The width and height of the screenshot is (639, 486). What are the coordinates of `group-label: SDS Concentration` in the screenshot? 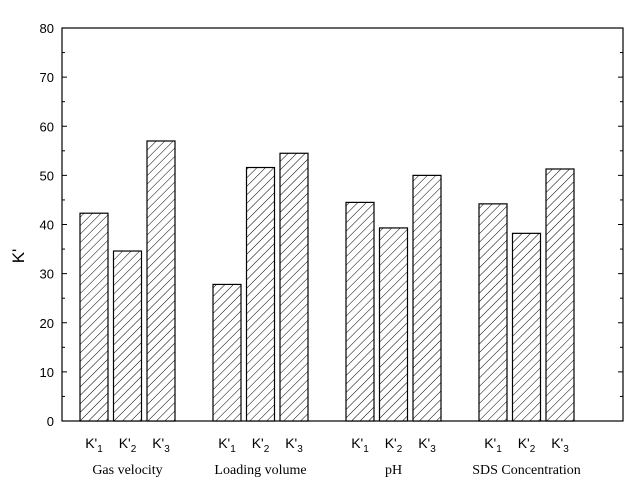 It's located at (526, 470).